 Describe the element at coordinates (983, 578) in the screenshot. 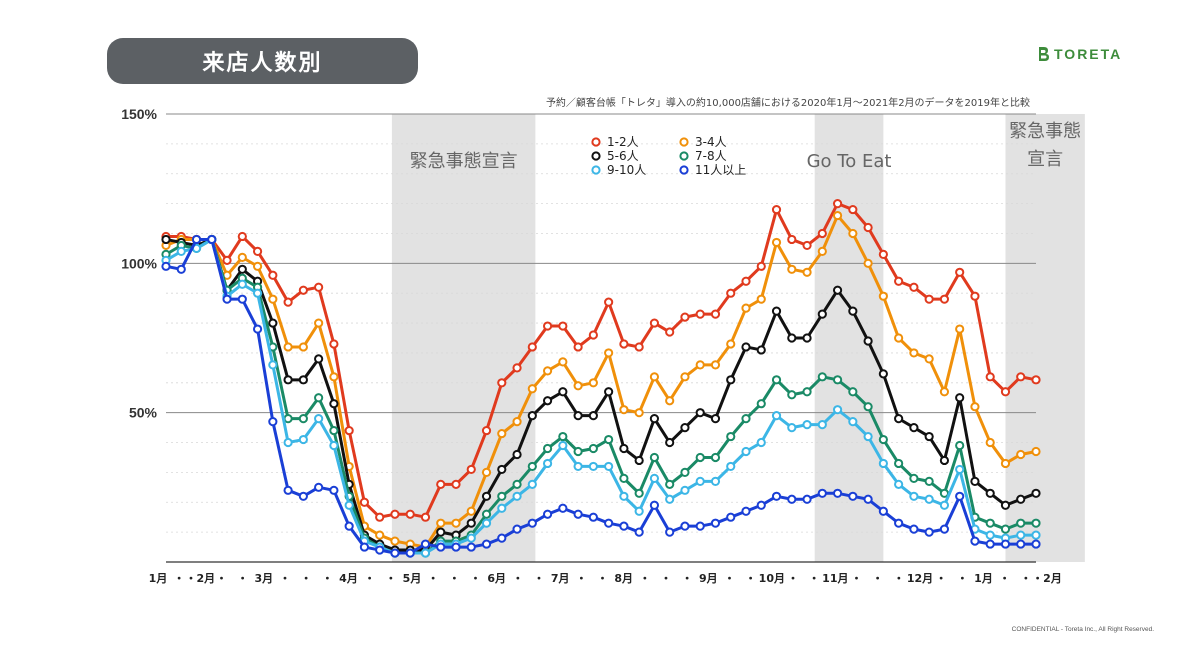

I see `x-tick-label: 1月` at that location.